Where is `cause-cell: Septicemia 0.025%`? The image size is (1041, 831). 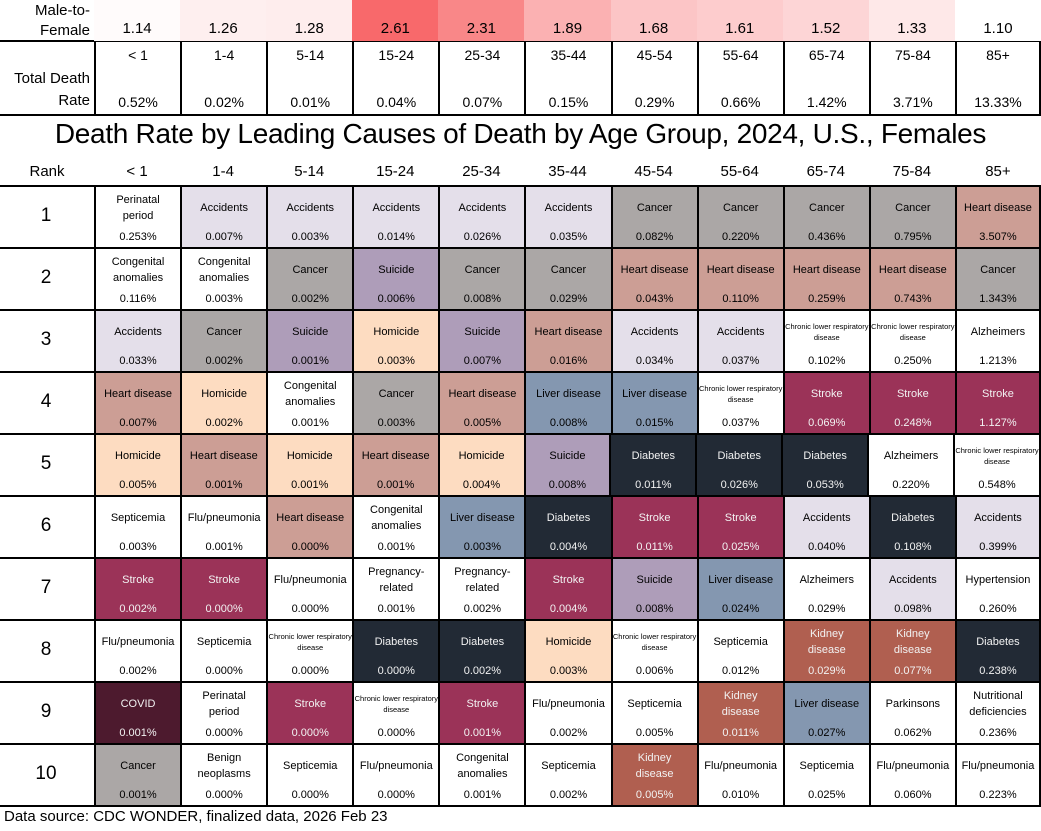
cause-cell: Septicemia 0.025% is located at coordinates (825, 775).